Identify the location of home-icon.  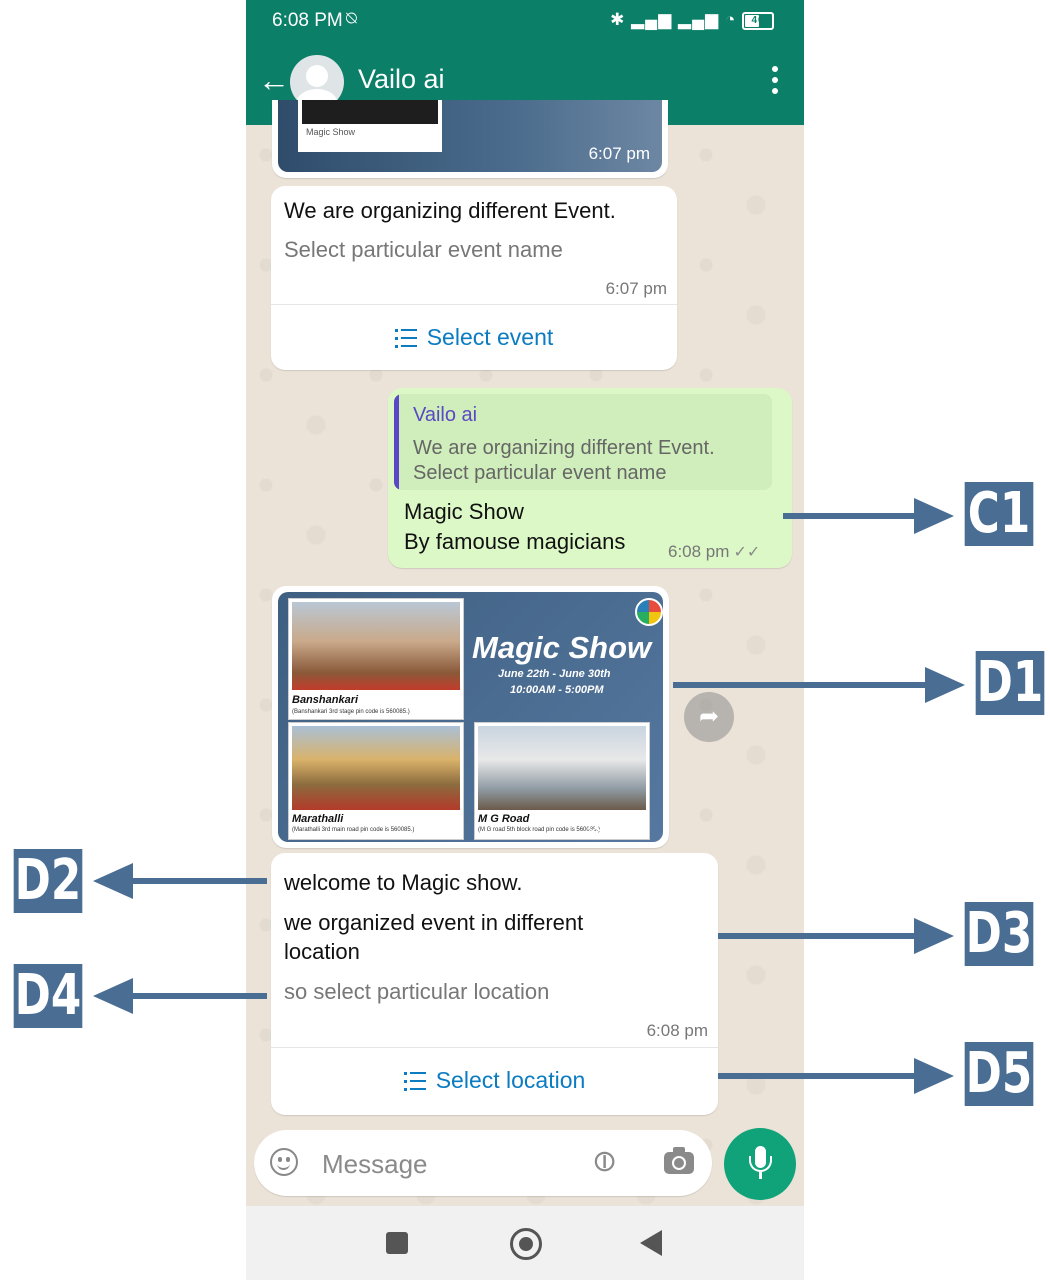
(526, 1244).